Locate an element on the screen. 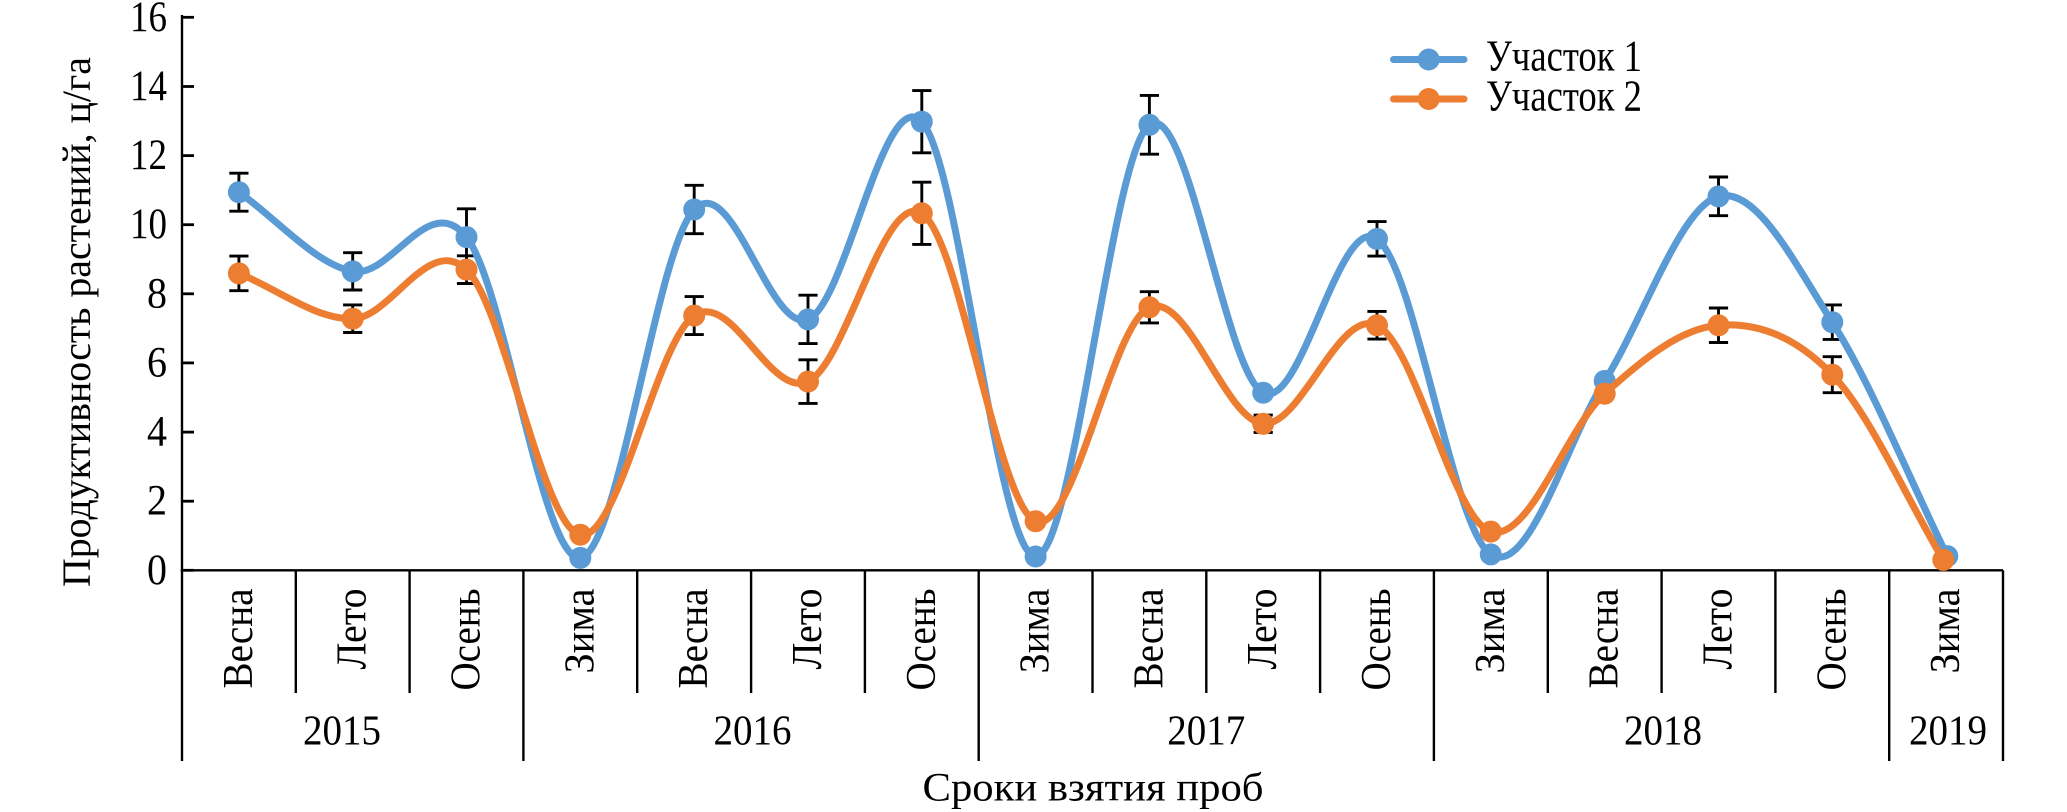 The height and width of the screenshot is (812, 2067). svg-text: Участок 1 is located at coordinates (1564, 56).